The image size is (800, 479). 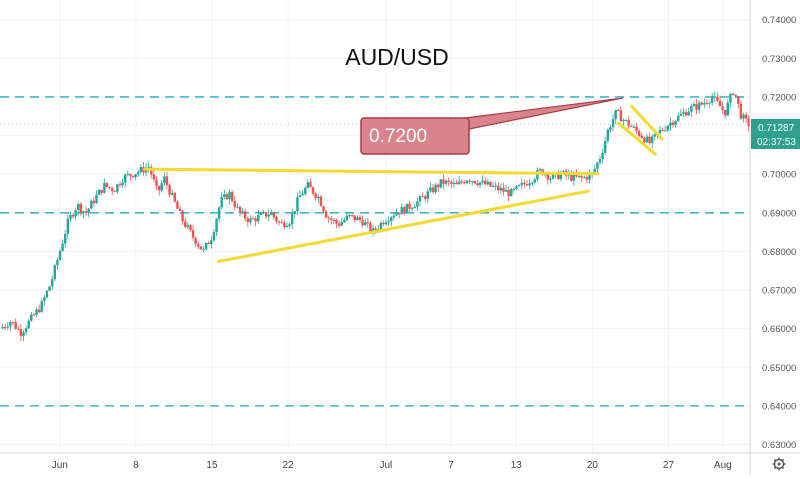 What do you see at coordinates (669, 465) in the screenshot?
I see `time-tick-label: 27` at bounding box center [669, 465].